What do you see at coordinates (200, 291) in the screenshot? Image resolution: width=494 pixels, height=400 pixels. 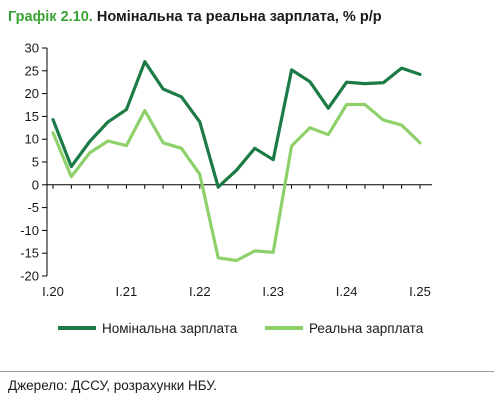 I see `x-tick-label: I.22` at bounding box center [200, 291].